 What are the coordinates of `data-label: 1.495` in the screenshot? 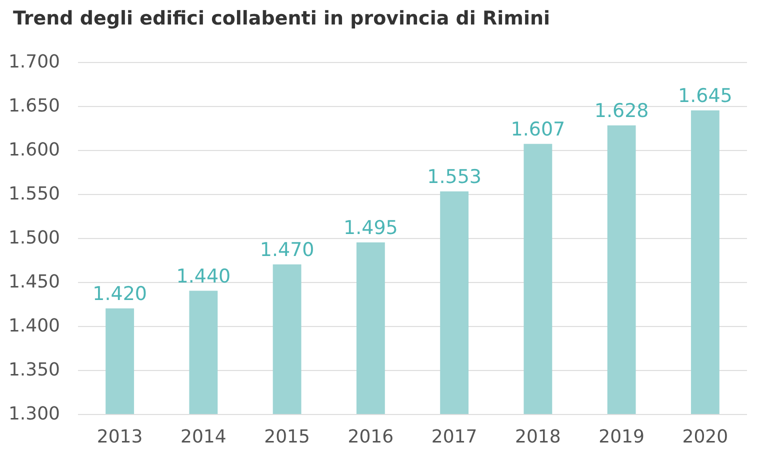 It's located at (370, 227).